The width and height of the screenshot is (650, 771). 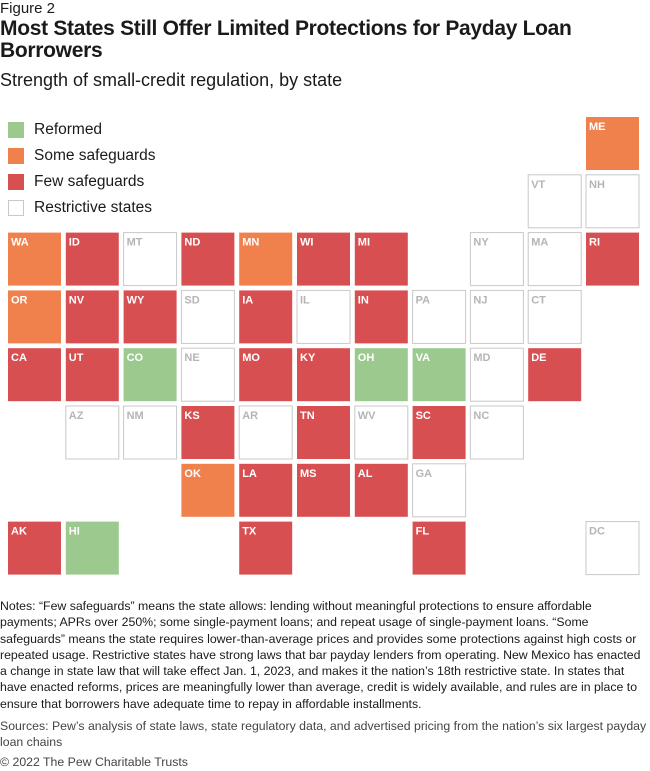 I want to click on state-tile-la: LA, so click(x=266, y=490).